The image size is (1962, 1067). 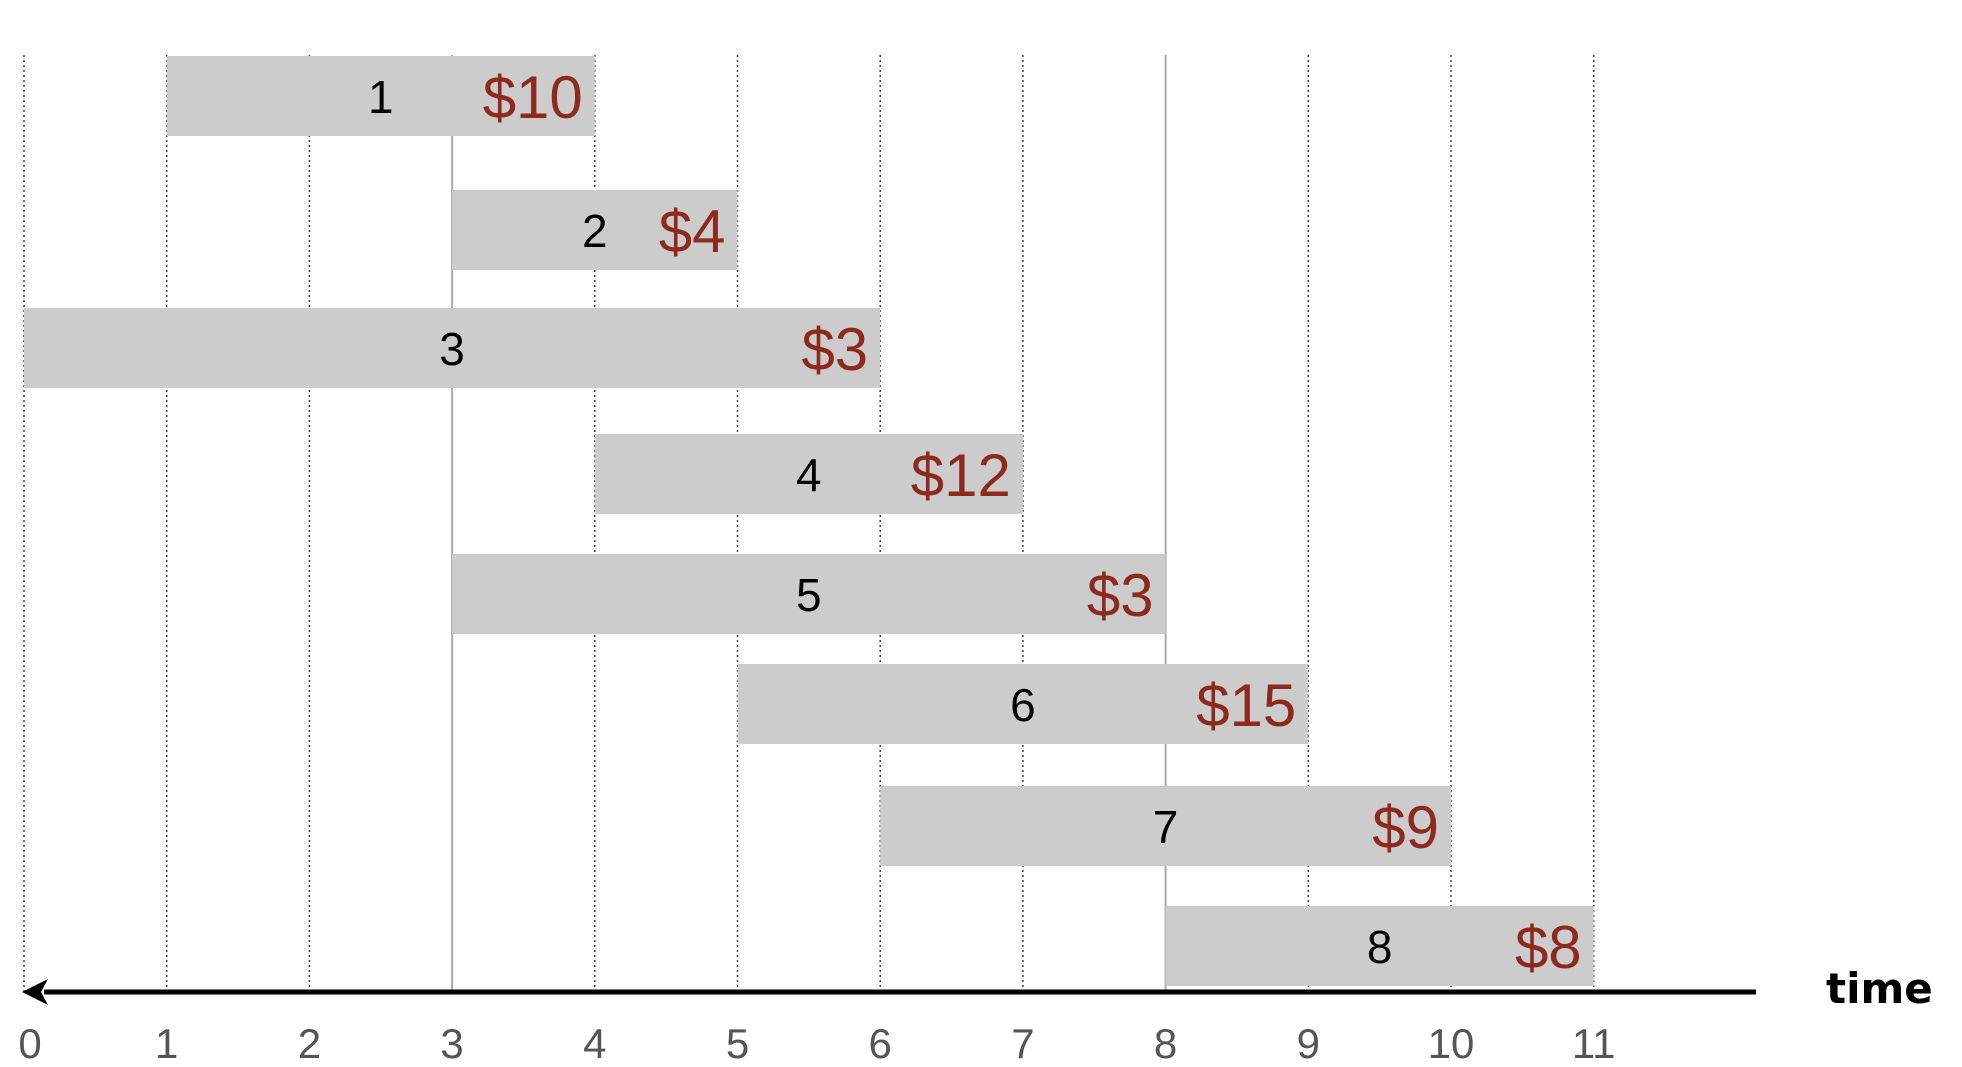 I want to click on axis-title: time, so click(x=1879, y=988).